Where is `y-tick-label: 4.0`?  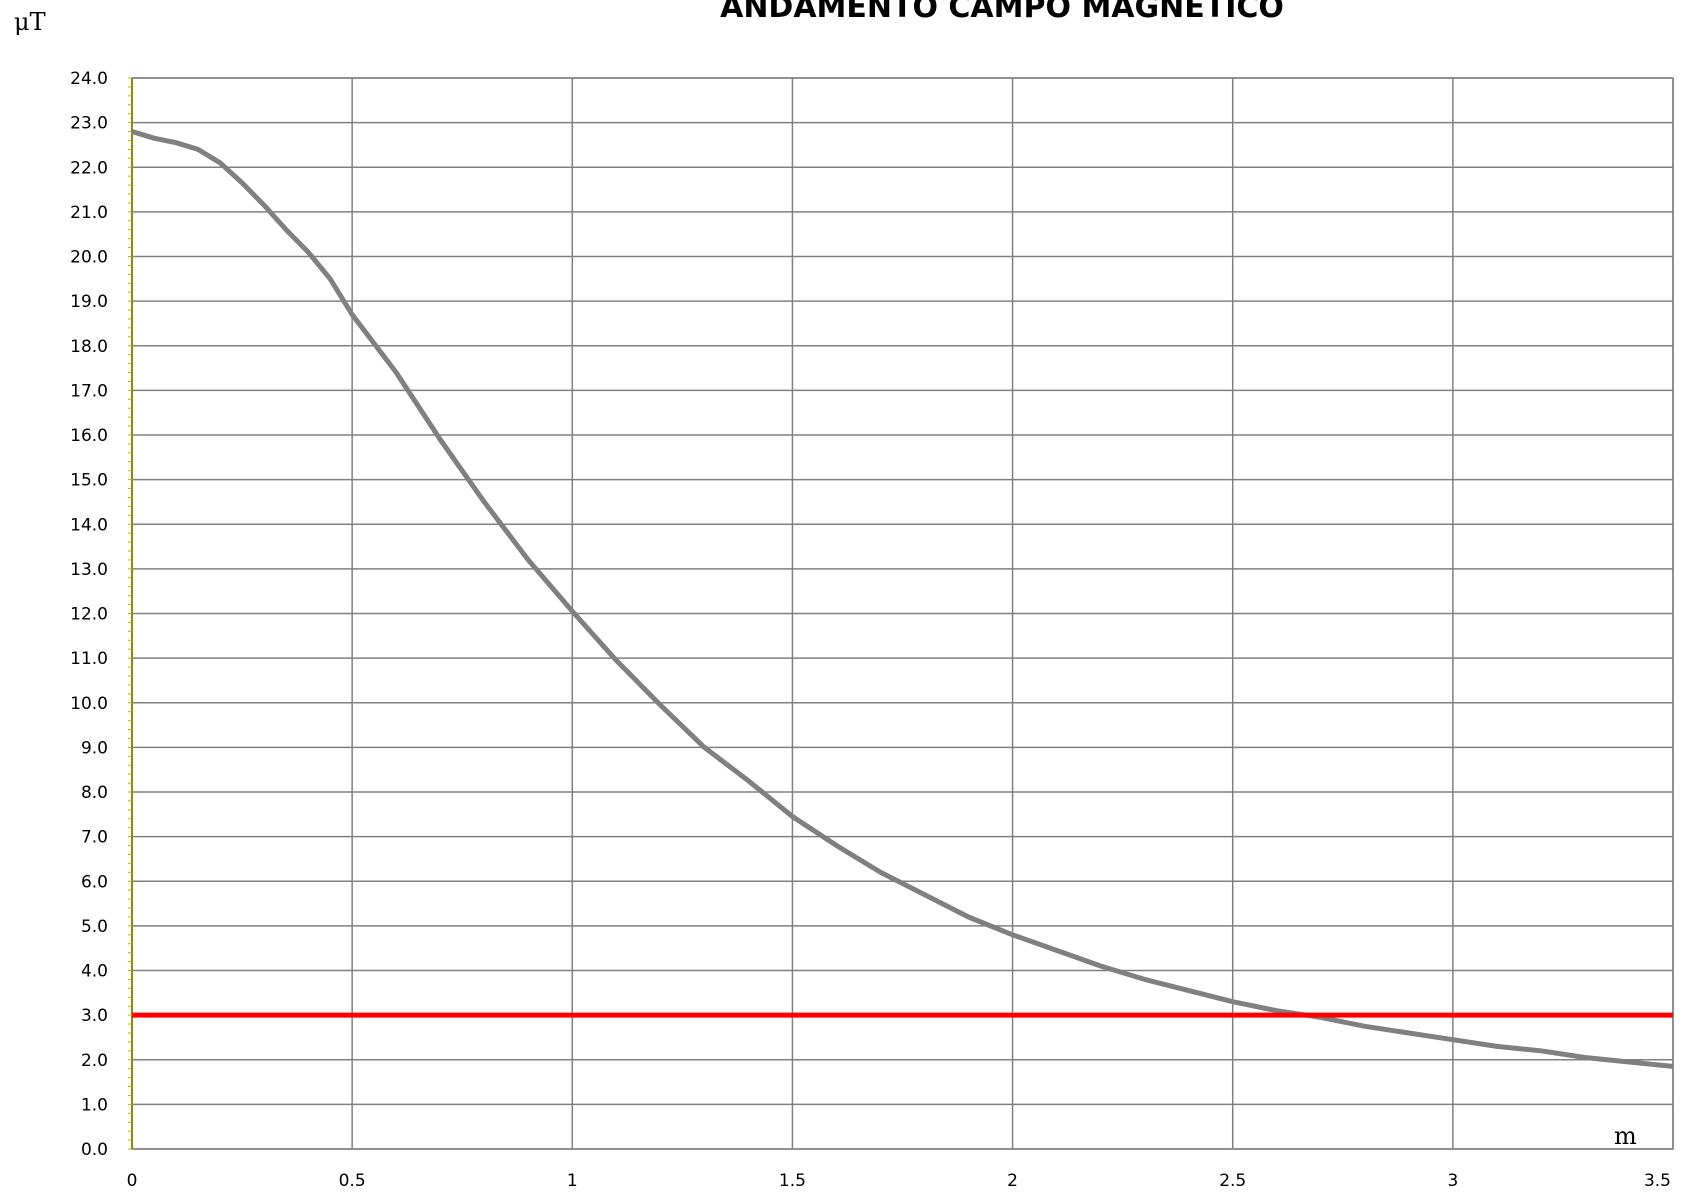
y-tick-label: 4.0 is located at coordinates (94, 972).